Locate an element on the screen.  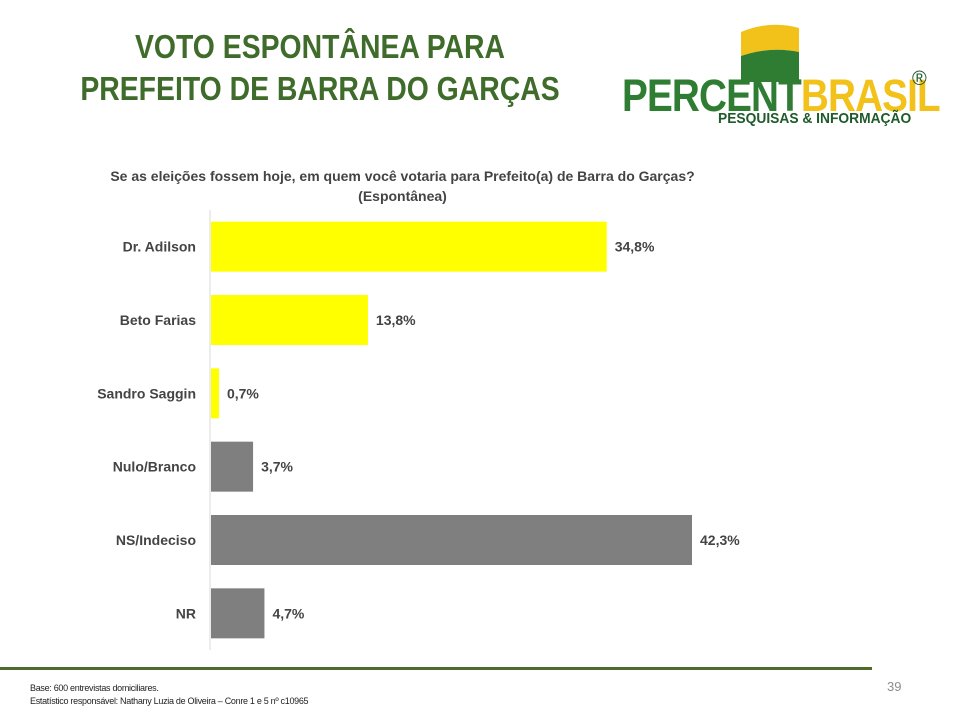
data-label: 3,7% is located at coordinates (277, 467).